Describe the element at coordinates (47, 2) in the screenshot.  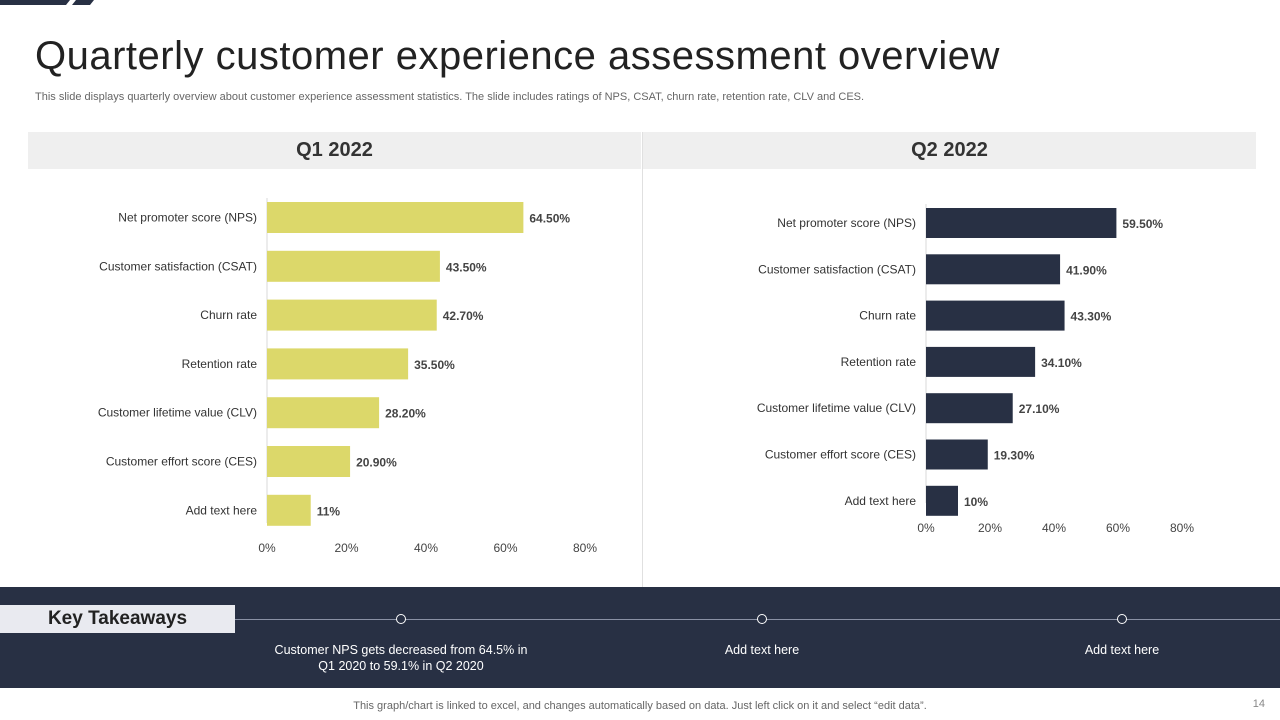
I see `corner-decoration` at that location.